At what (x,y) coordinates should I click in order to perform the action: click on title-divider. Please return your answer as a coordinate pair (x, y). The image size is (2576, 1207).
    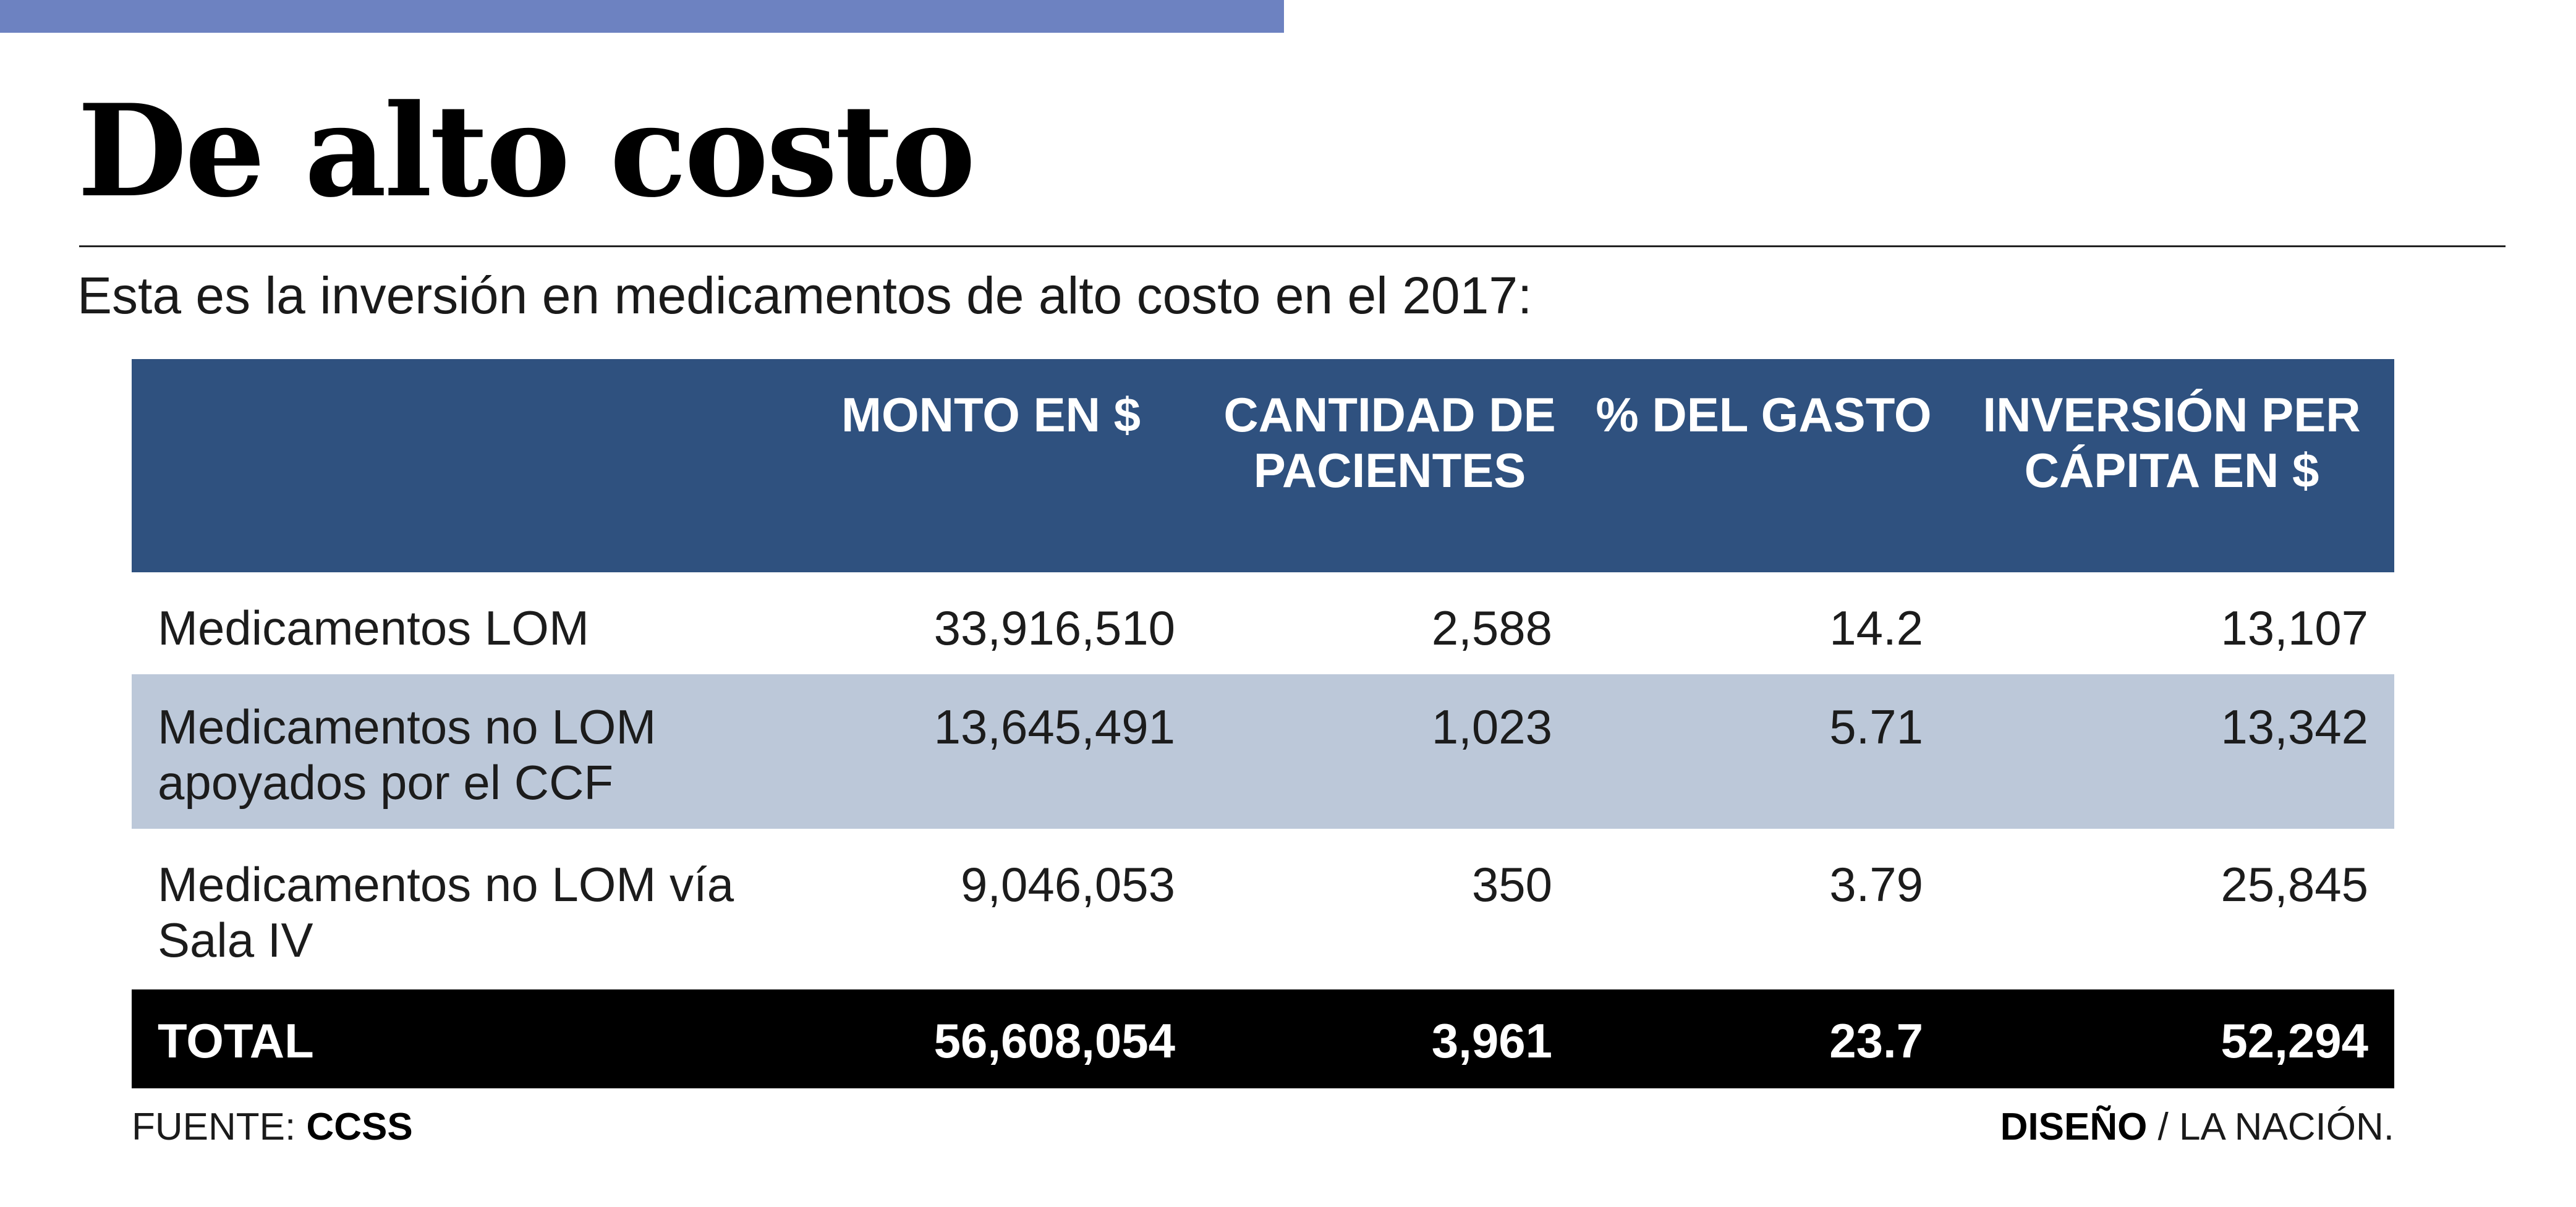
    Looking at the image, I should click on (1292, 246).